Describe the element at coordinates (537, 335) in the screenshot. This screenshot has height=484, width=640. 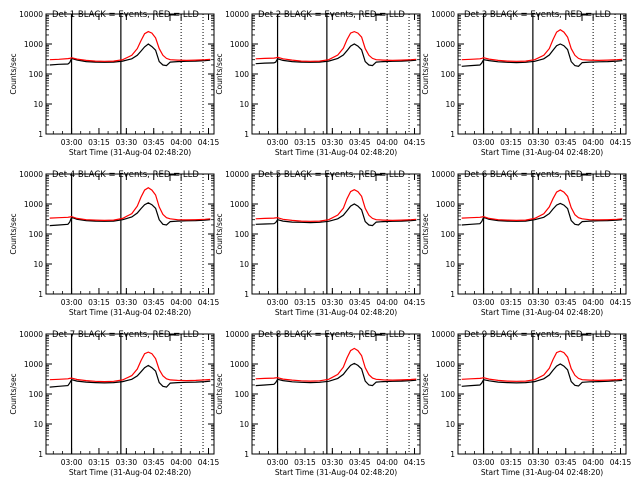
I see `panel-title: Det 9 BLACK = Events, RED = LLD` at that location.